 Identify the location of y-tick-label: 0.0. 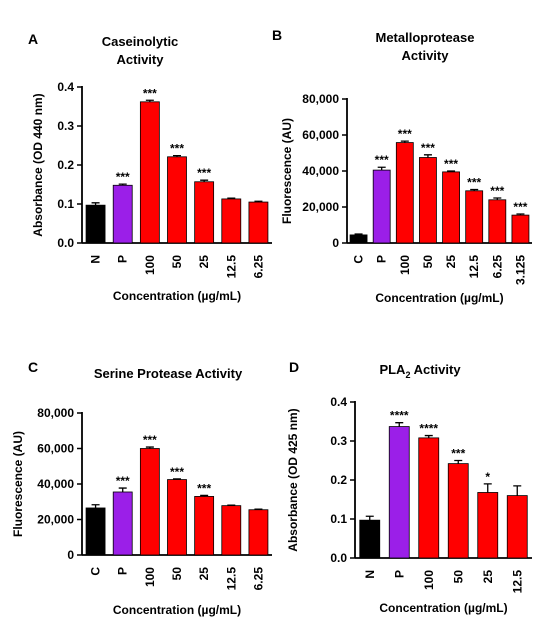
(65, 243).